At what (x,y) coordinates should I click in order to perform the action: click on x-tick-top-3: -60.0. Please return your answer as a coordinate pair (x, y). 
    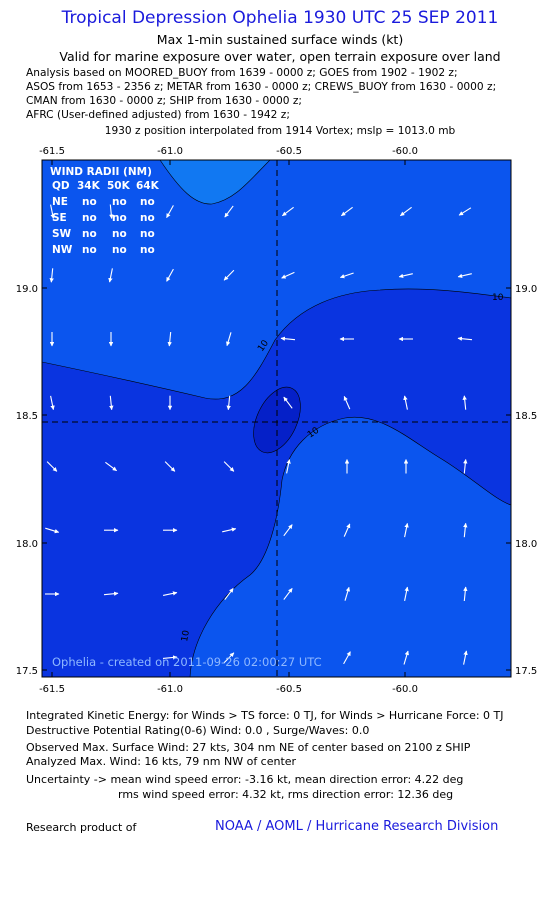
    Looking at the image, I should click on (405, 151).